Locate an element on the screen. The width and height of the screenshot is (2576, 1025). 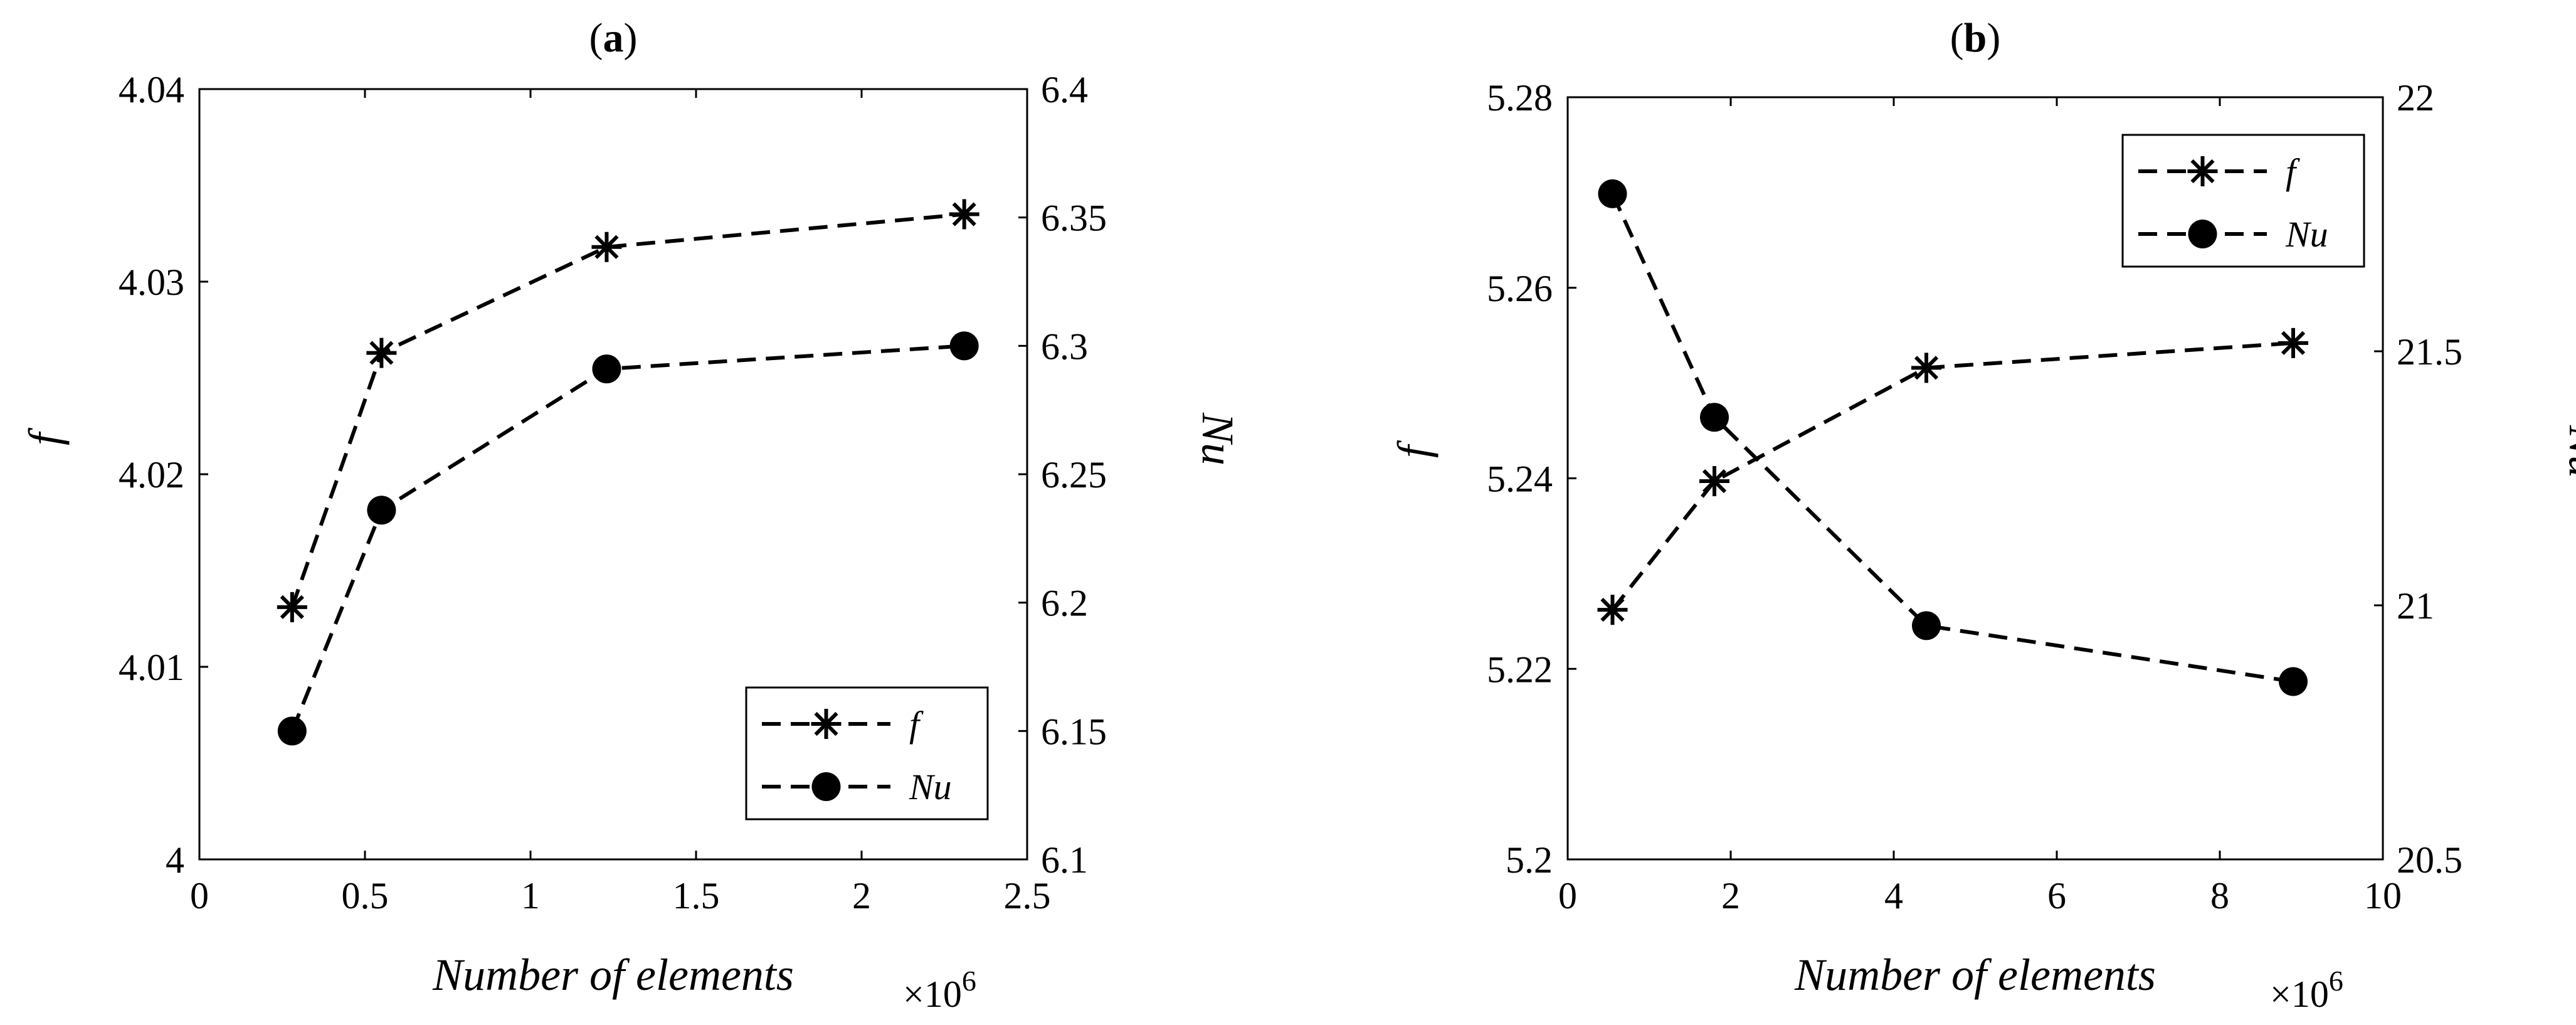
x-tick-label: 1 is located at coordinates (530, 896).